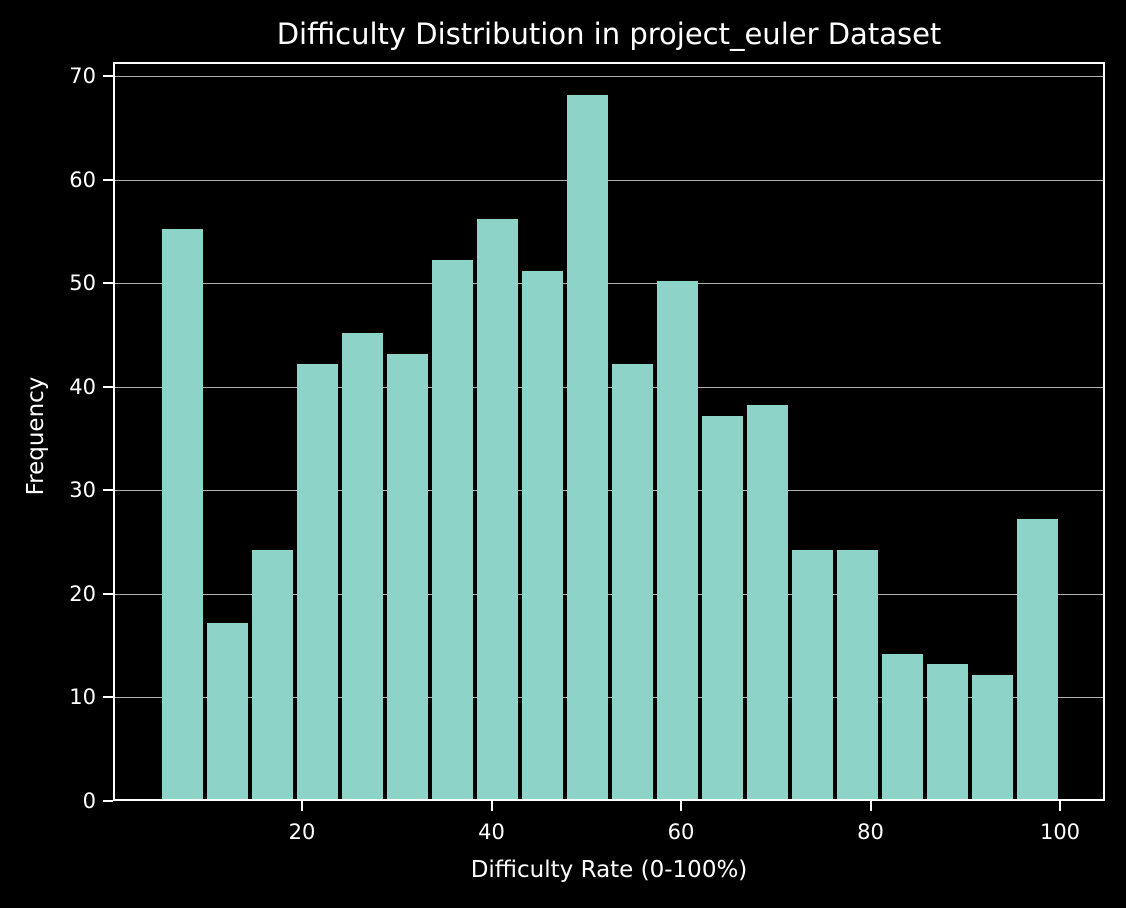 The height and width of the screenshot is (908, 1126). I want to click on y-tick-label: 50, so click(82, 283).